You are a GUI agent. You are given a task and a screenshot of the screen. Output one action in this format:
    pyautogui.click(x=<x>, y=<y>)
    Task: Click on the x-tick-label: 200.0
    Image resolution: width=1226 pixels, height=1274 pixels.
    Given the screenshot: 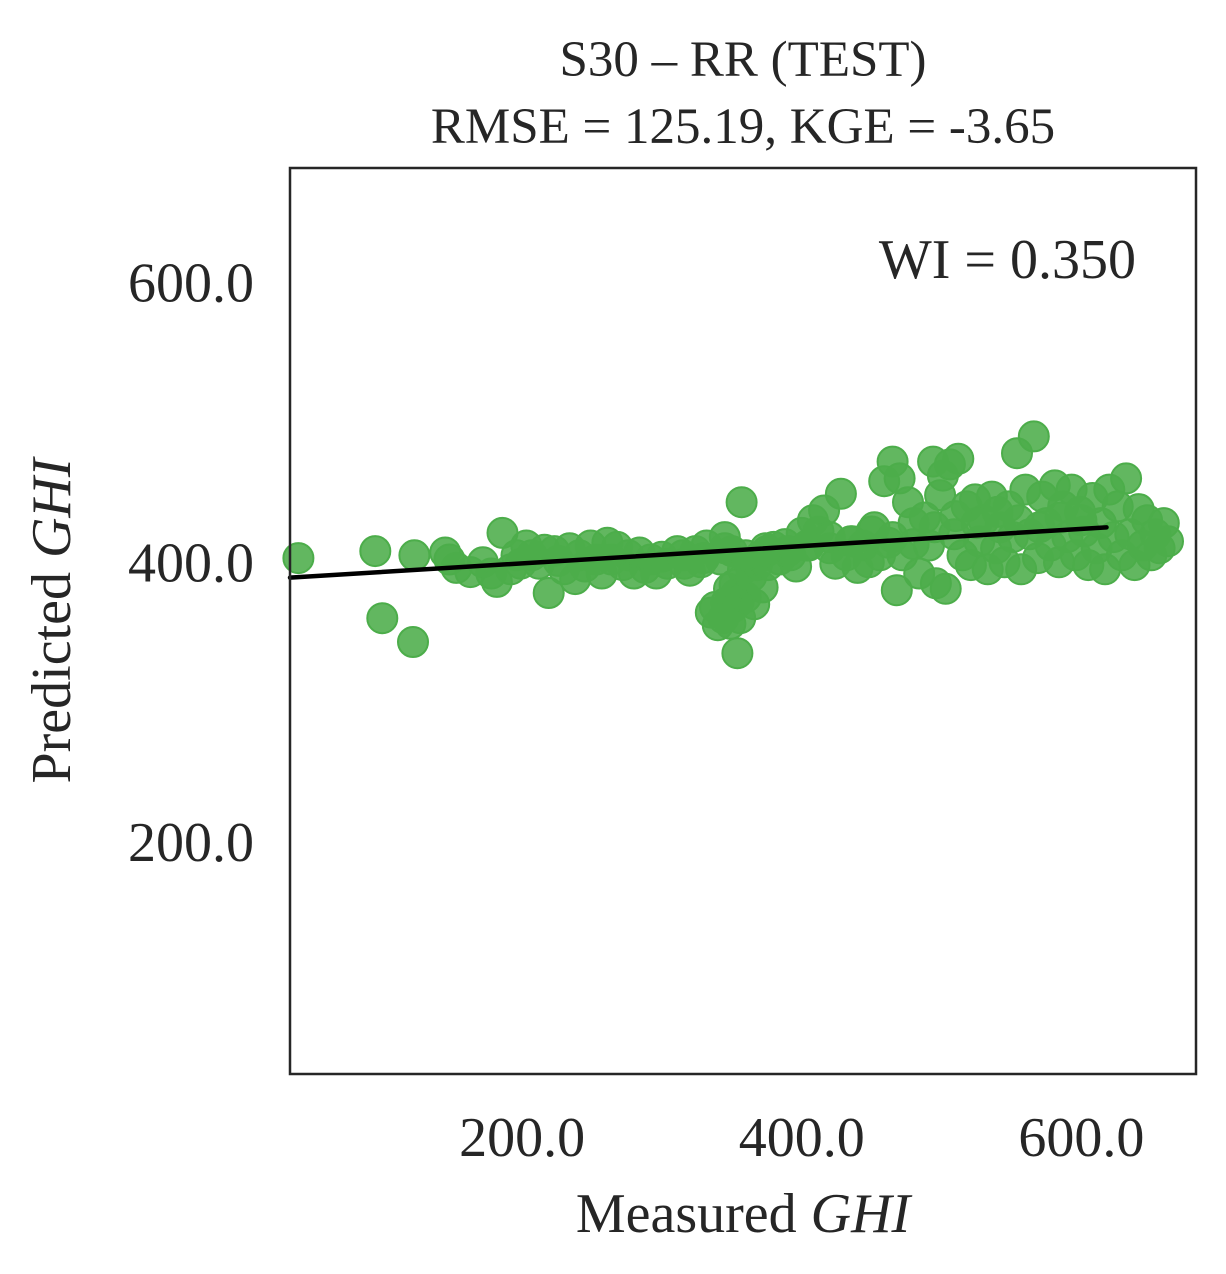 What is the action you would take?
    pyautogui.click(x=522, y=1138)
    